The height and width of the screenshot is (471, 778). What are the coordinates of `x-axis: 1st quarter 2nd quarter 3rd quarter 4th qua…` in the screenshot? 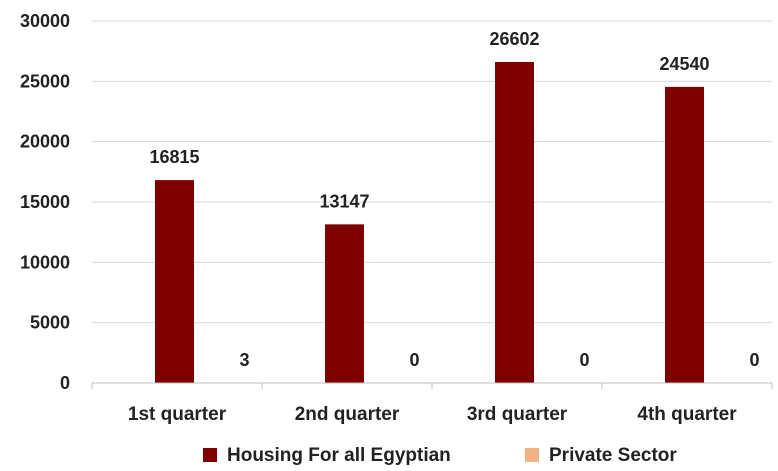 It's located at (432, 404).